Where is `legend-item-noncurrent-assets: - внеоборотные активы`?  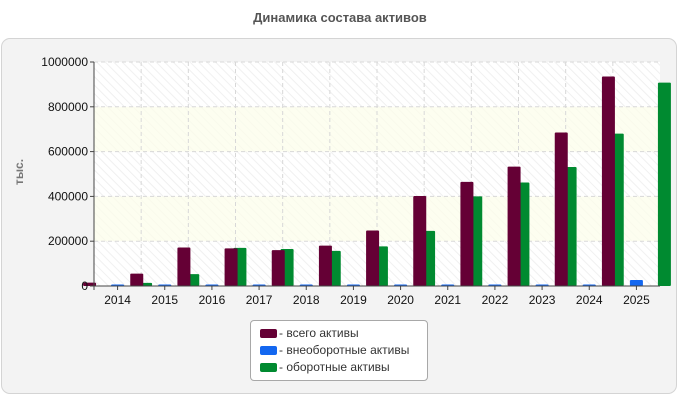 legend-item-noncurrent-assets: - внеоборотные активы is located at coordinates (343, 350).